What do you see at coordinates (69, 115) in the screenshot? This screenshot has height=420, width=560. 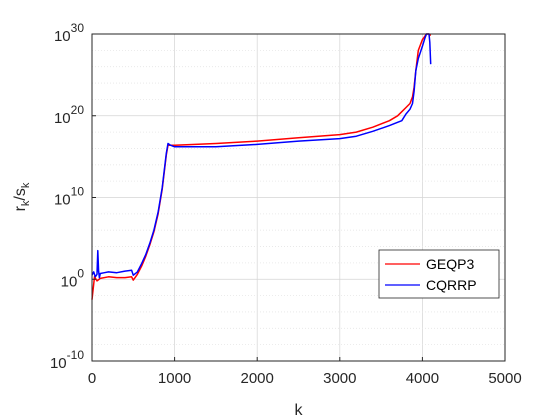 I see `y-tick-label: 1020` at bounding box center [69, 115].